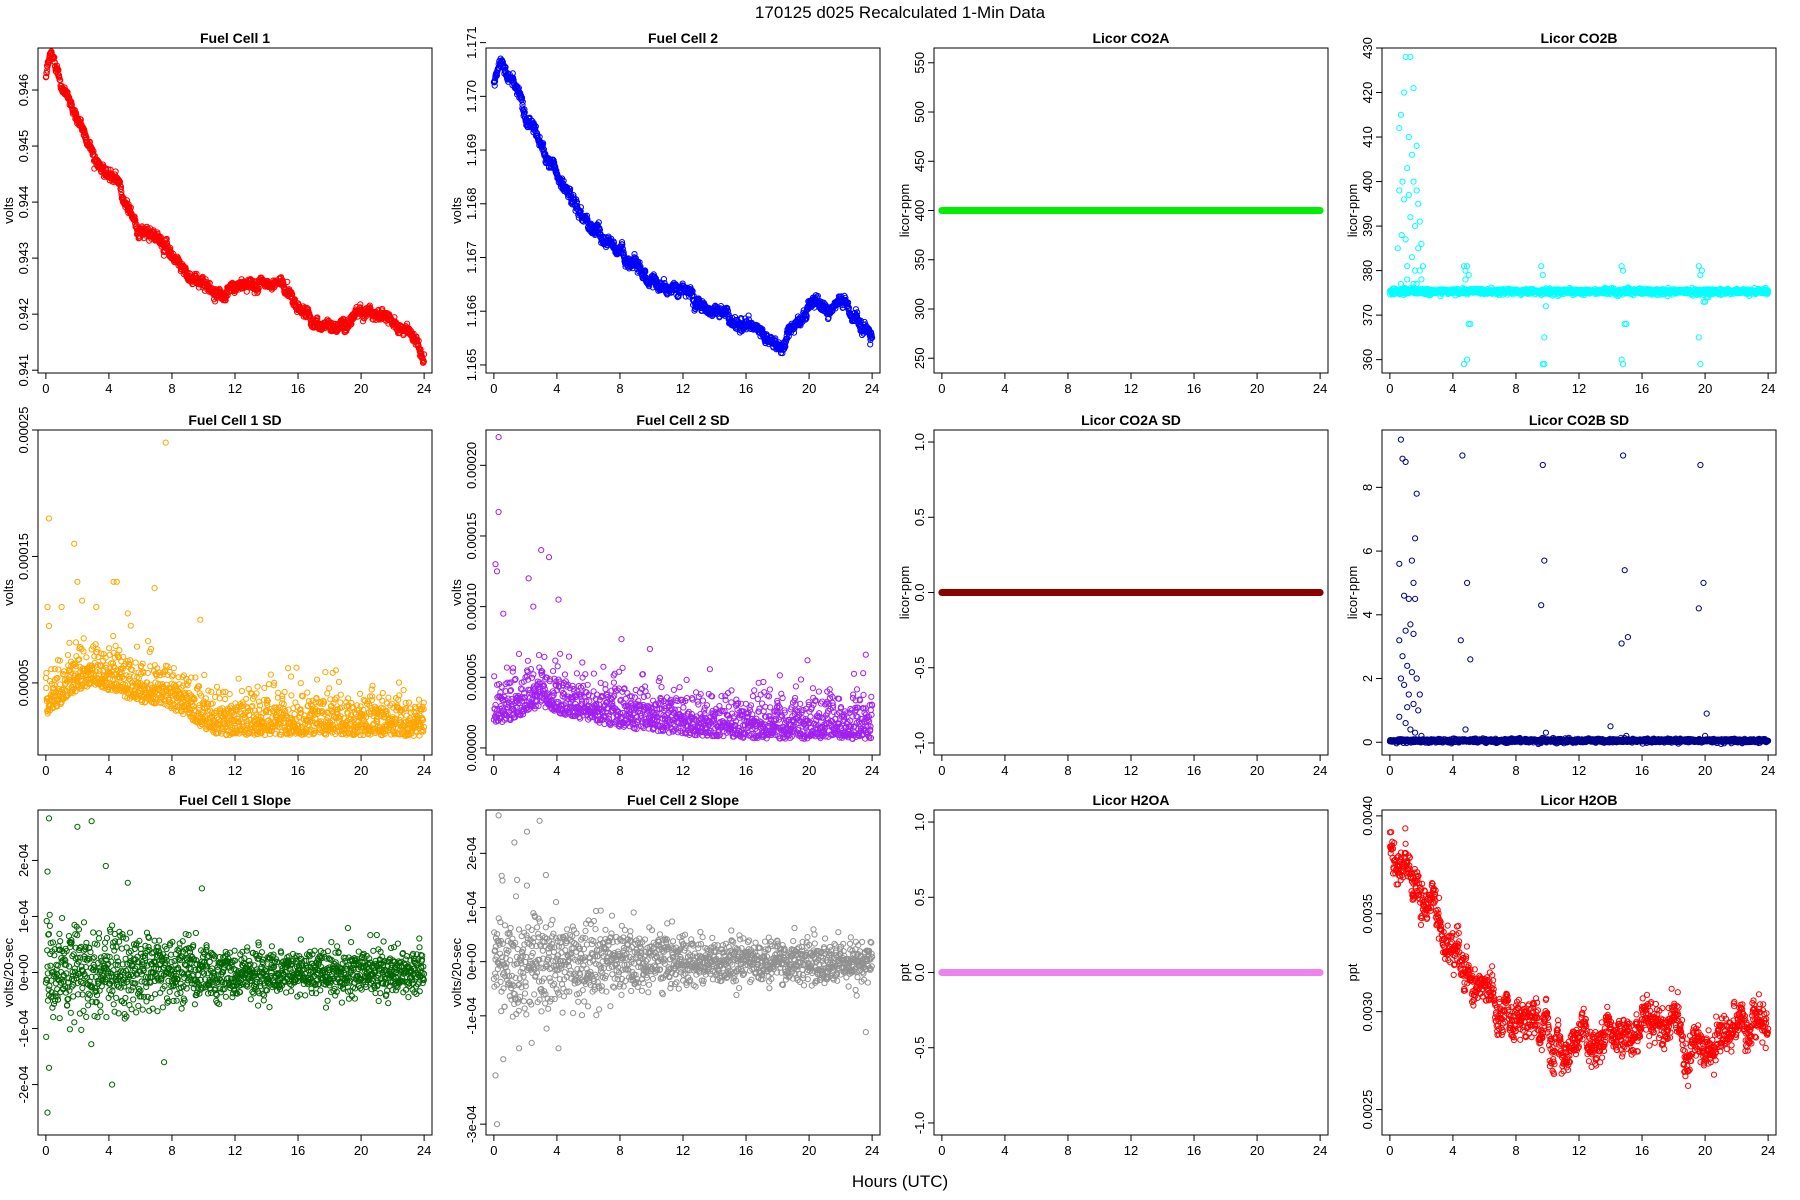  Describe the element at coordinates (471, 204) in the screenshot. I see `y-tick-label: 1.168` at that location.